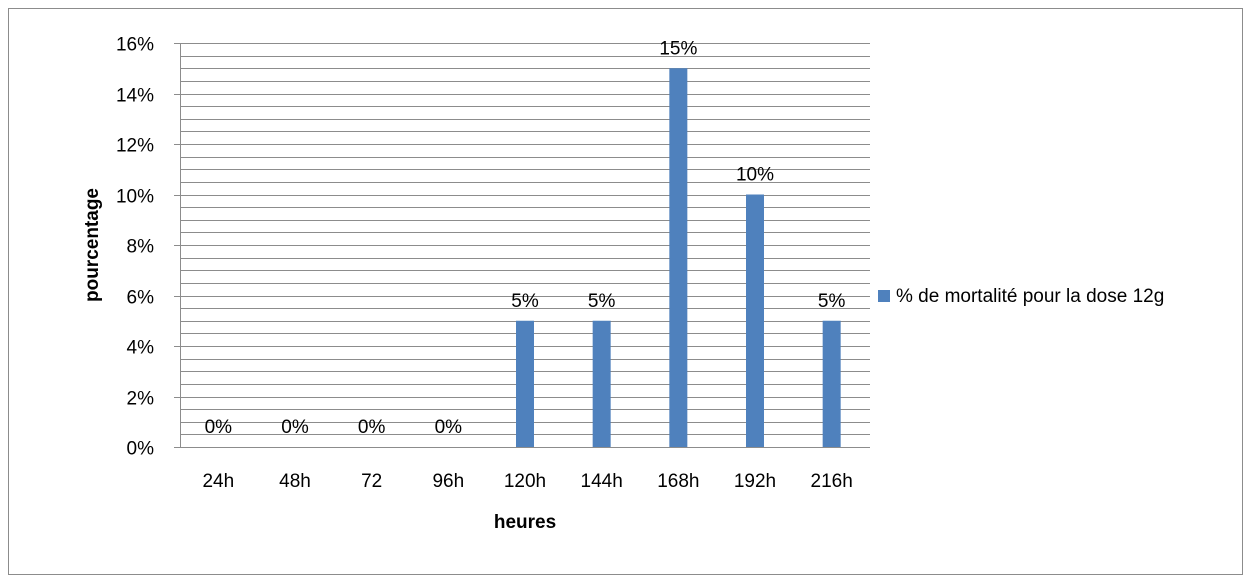 The width and height of the screenshot is (1251, 588). I want to click on x-tick-labels: 24h 48h 72 96h 120h 144h 168h 192h 216h, so click(527, 481).